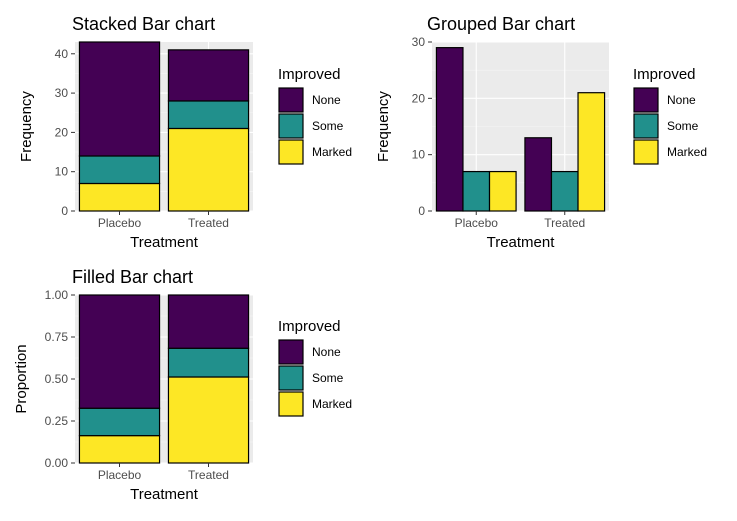  What do you see at coordinates (57, 421) in the screenshot?
I see `y-tick-label: 0.25` at bounding box center [57, 421].